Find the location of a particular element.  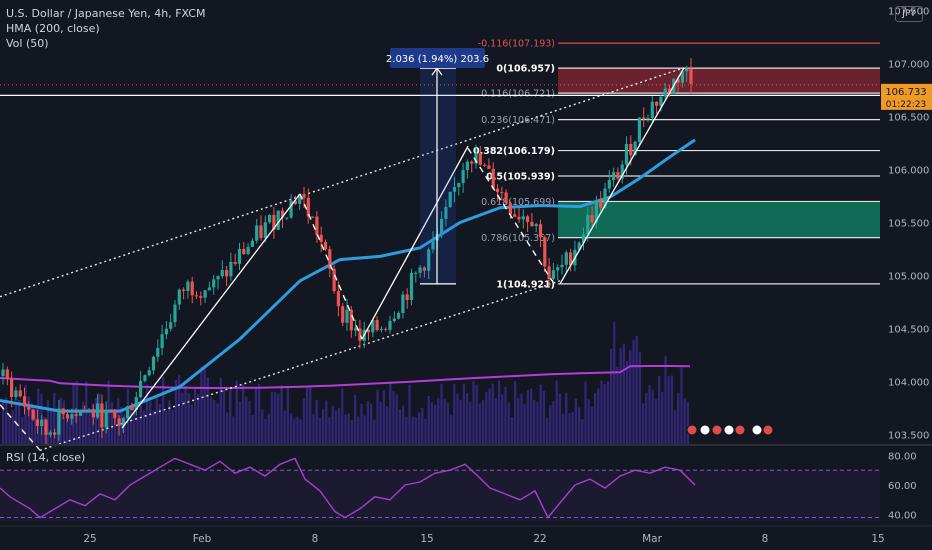

rsi-axis-tick: 60.00 is located at coordinates (902, 486).